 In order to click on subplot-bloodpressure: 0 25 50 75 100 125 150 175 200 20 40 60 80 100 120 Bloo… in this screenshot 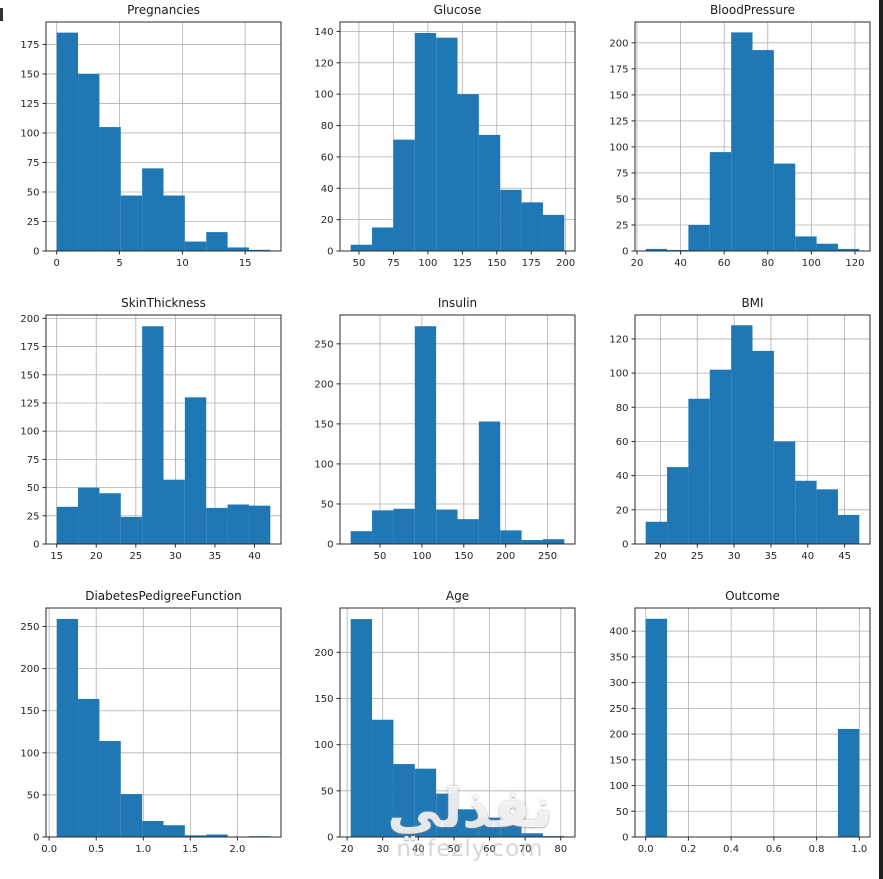, I will do `click(736, 146)`.